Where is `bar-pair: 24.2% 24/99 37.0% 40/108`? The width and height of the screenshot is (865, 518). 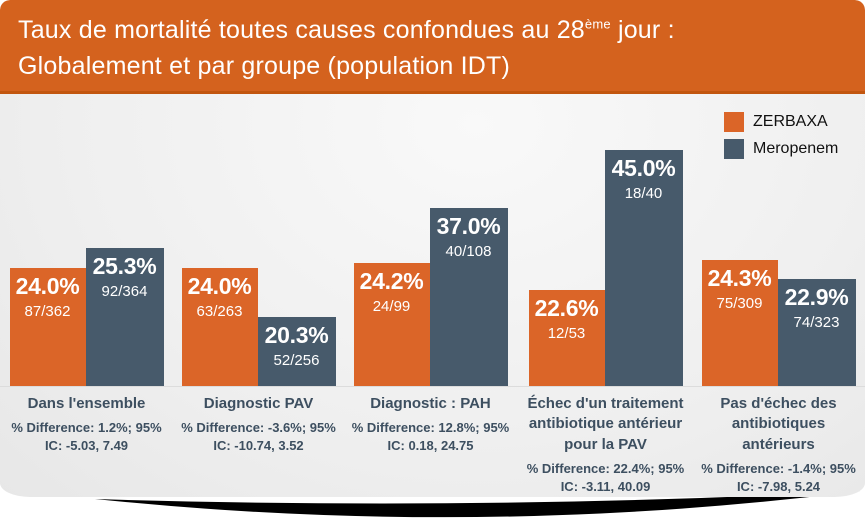 bar-pair: 24.2% 24/99 37.0% 40/108 is located at coordinates (430, 297).